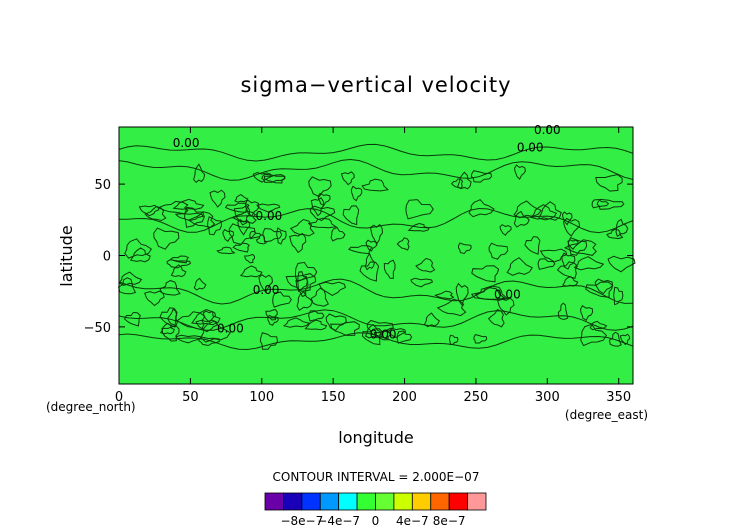 The height and width of the screenshot is (532, 752). Describe the element at coordinates (547, 397) in the screenshot. I see `x-tick-label: 300` at that location.